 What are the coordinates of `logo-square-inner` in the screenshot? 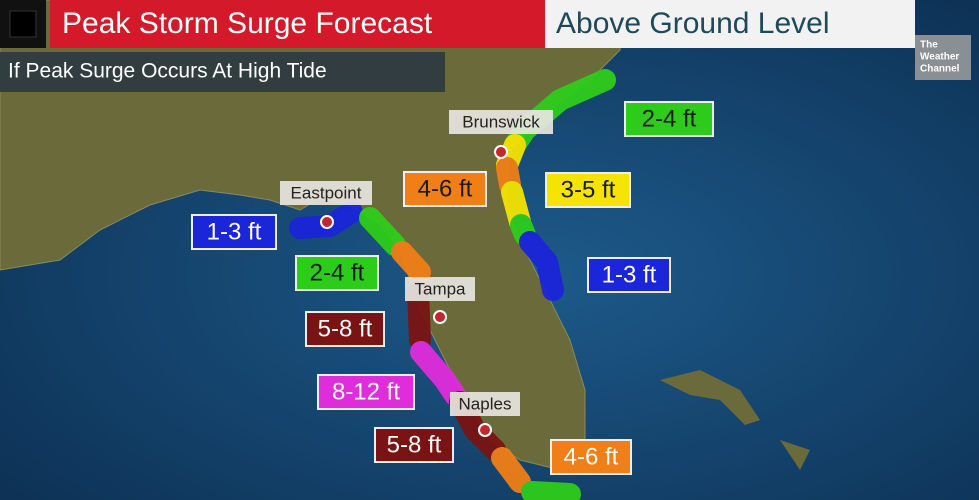 It's located at (23, 24).